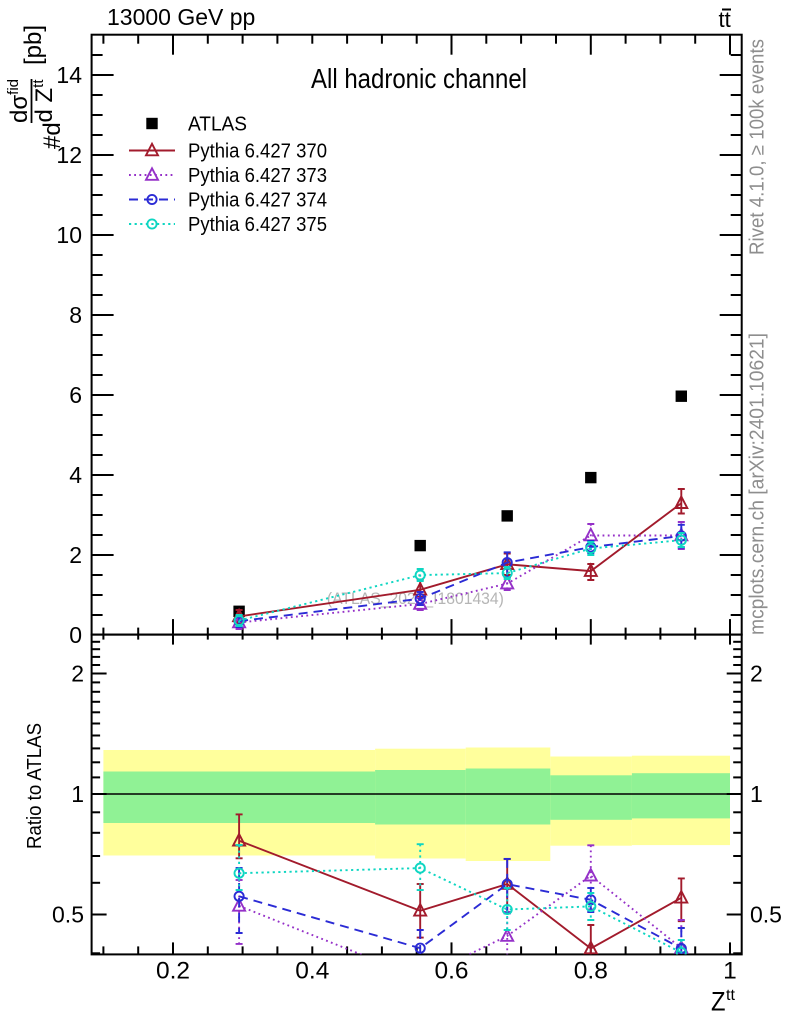  Describe the element at coordinates (69, 75) in the screenshot. I see `svg-text: 14` at that location.